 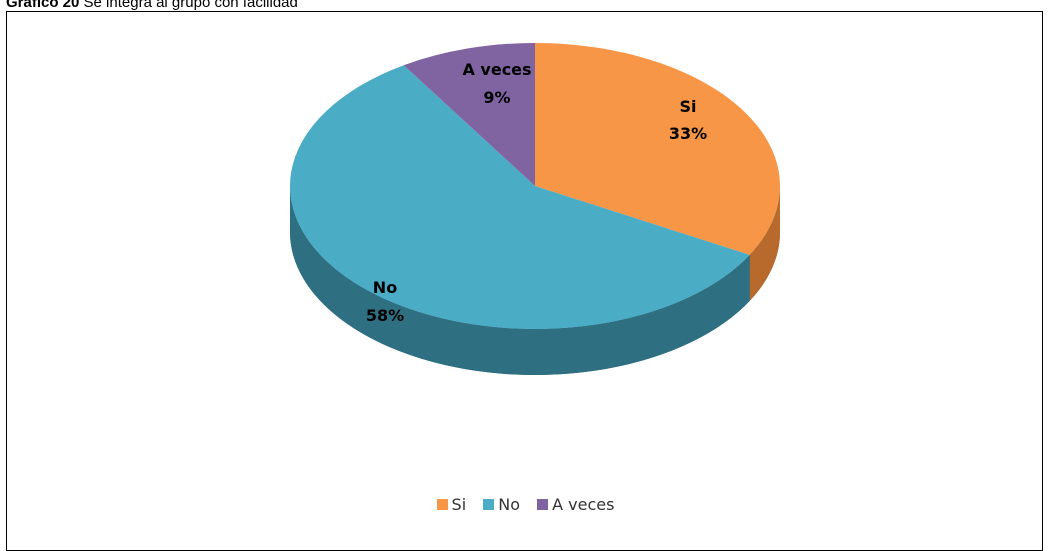 What do you see at coordinates (687, 106) in the screenshot?
I see `data-label-category-si: Si` at bounding box center [687, 106].